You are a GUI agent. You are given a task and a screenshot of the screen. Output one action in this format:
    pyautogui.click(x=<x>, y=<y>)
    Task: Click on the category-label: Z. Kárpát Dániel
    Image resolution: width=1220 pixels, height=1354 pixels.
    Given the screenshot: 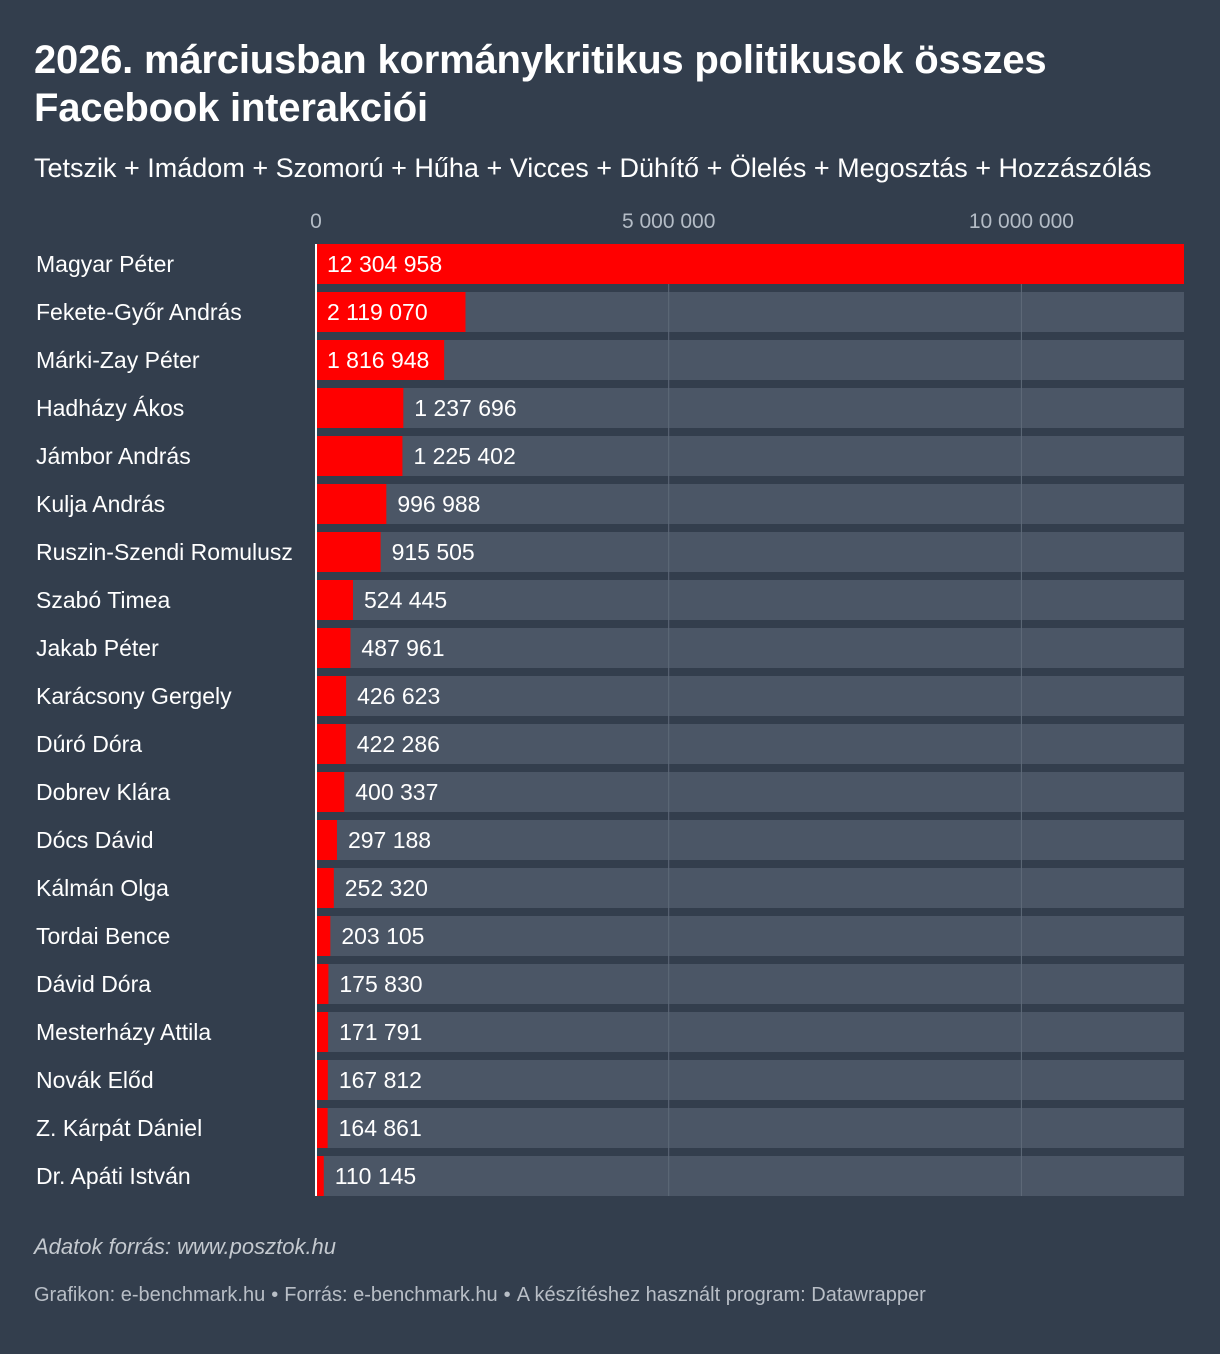 What is the action you would take?
    pyautogui.click(x=119, y=1128)
    